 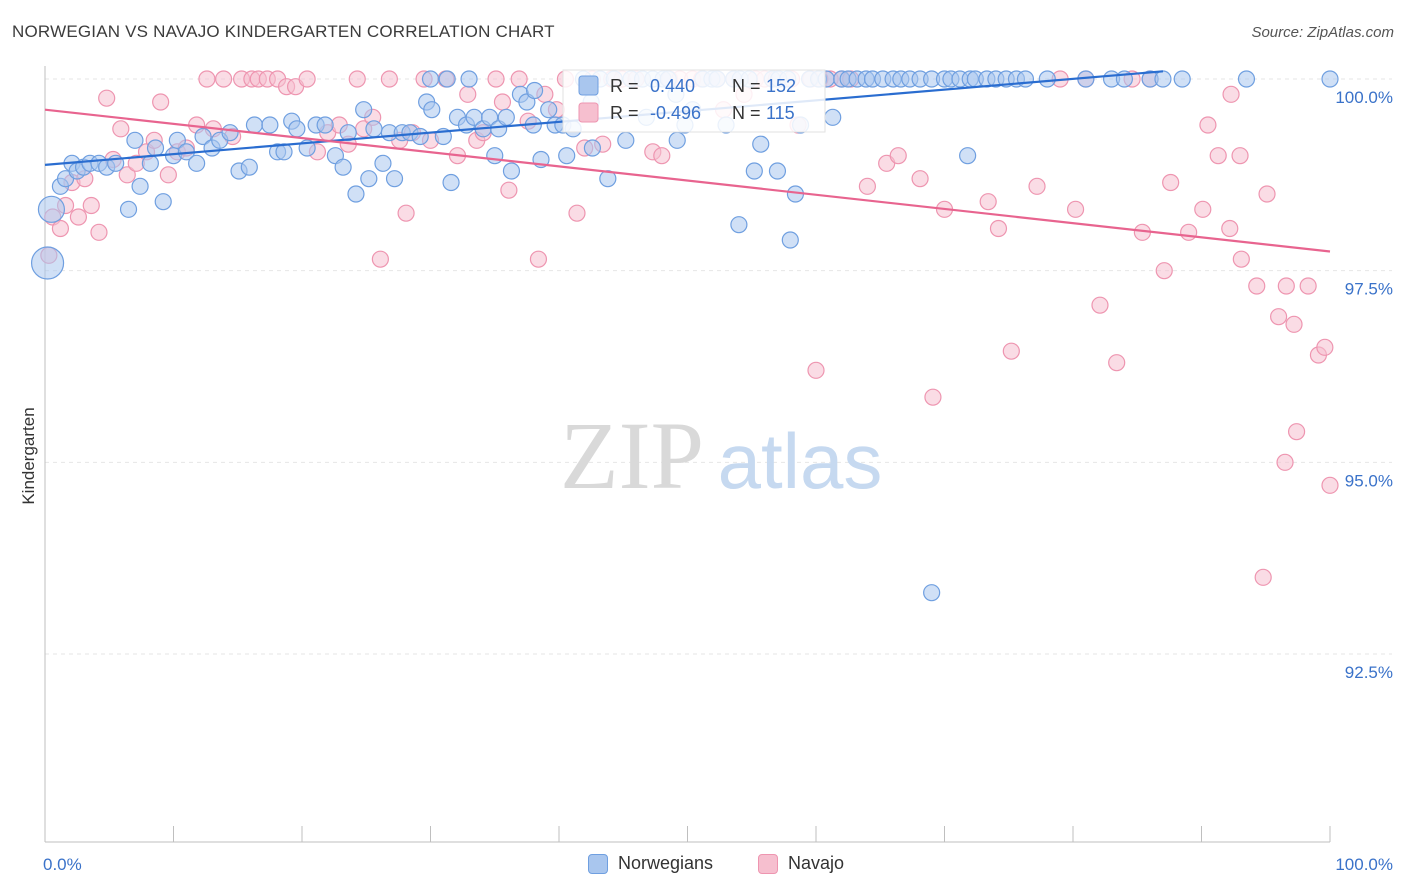 I want to click on x-tick-label-max: 100.0%, so click(x=1364, y=864).